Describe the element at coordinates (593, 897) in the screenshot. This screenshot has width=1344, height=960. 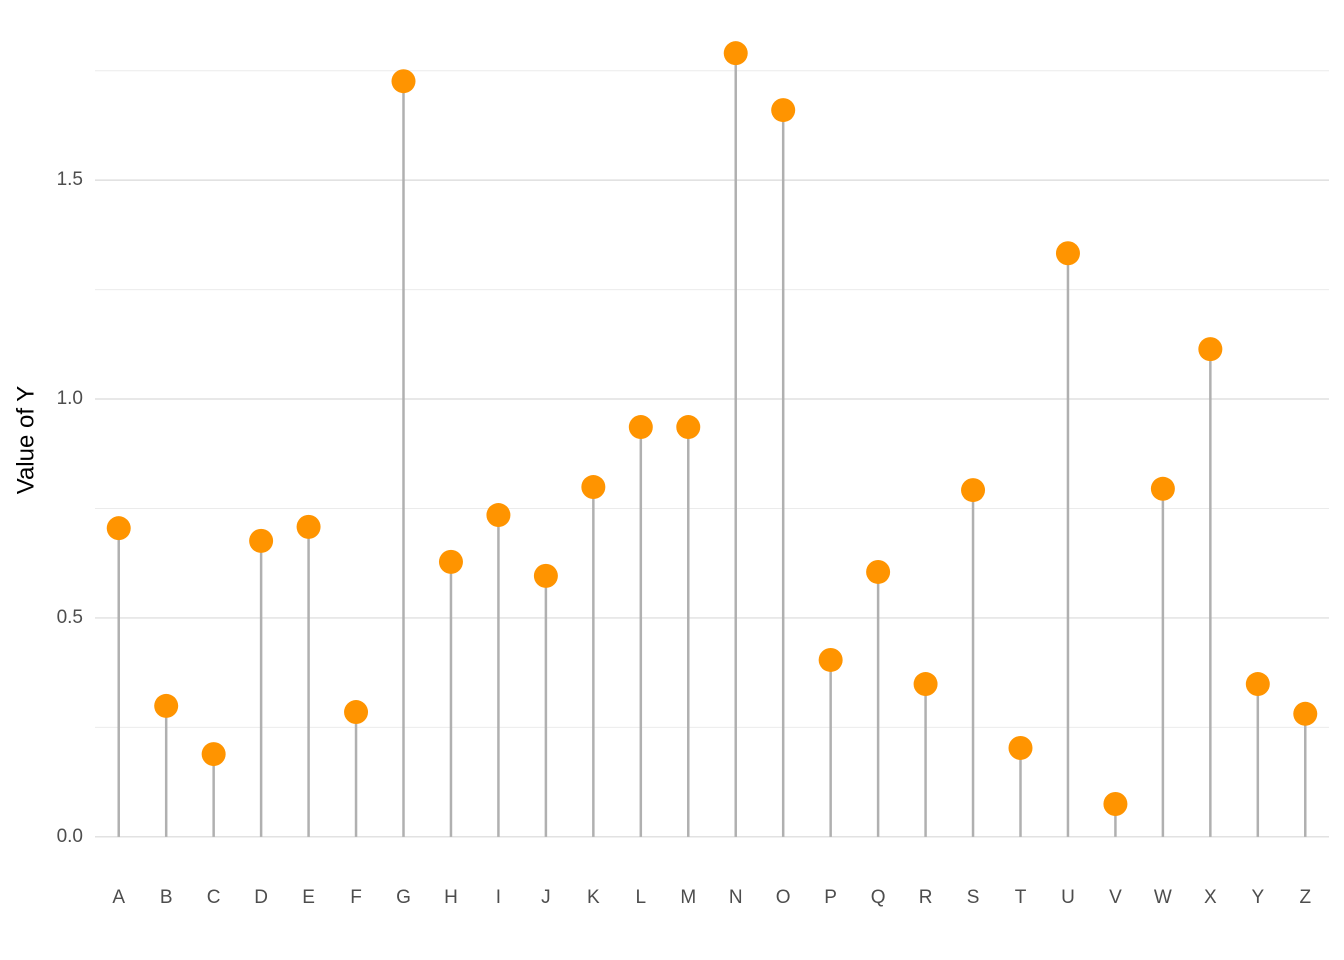
I see `x-tick-label: K` at that location.